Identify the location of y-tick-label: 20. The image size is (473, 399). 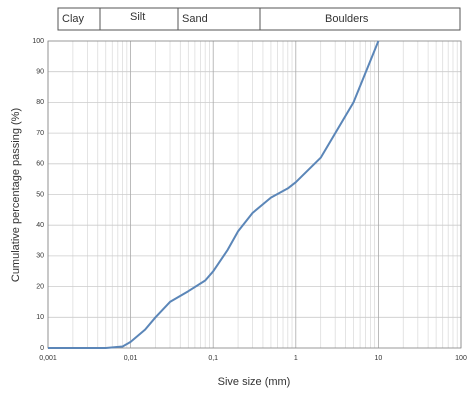
(40, 286).